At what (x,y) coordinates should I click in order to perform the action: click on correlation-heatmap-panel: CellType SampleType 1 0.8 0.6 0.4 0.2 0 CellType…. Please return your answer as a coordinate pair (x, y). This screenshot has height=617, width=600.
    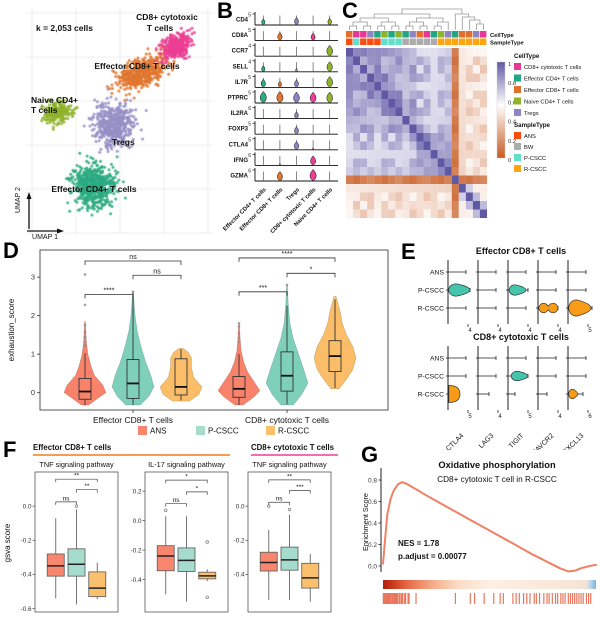
    Looking at the image, I should click on (463, 113).